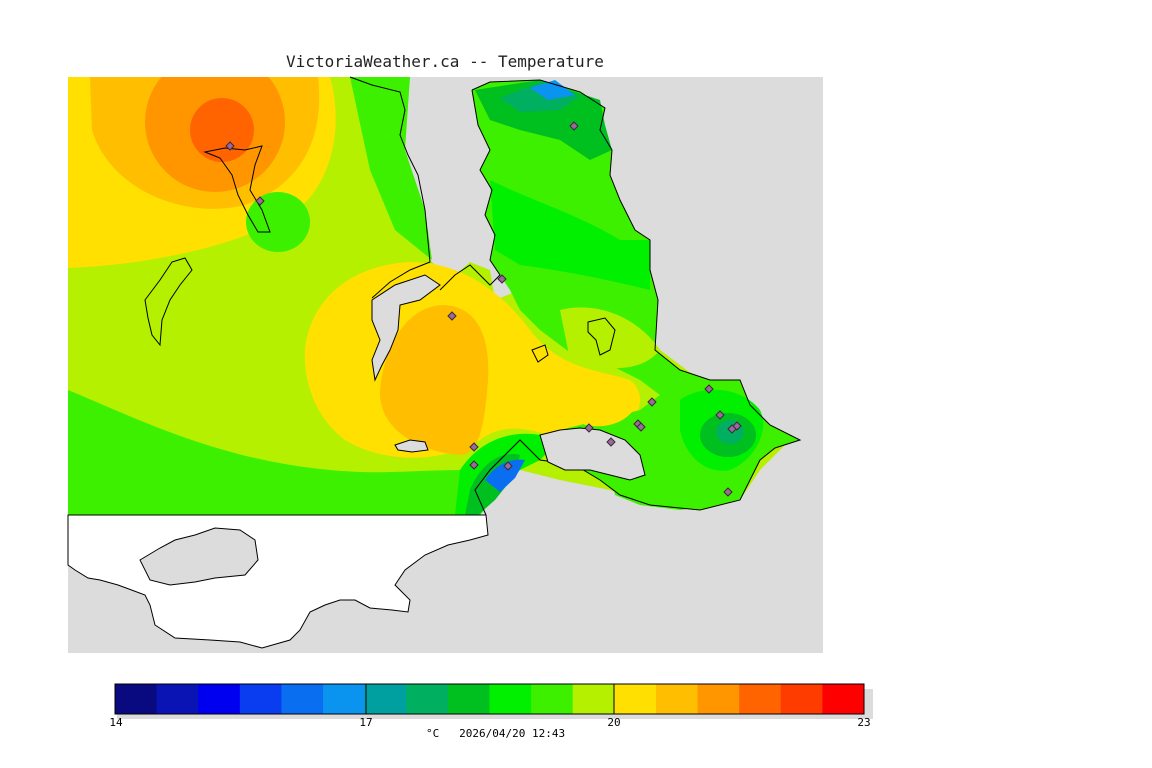  I want to click on saanich-inlet, so click(406, 328).